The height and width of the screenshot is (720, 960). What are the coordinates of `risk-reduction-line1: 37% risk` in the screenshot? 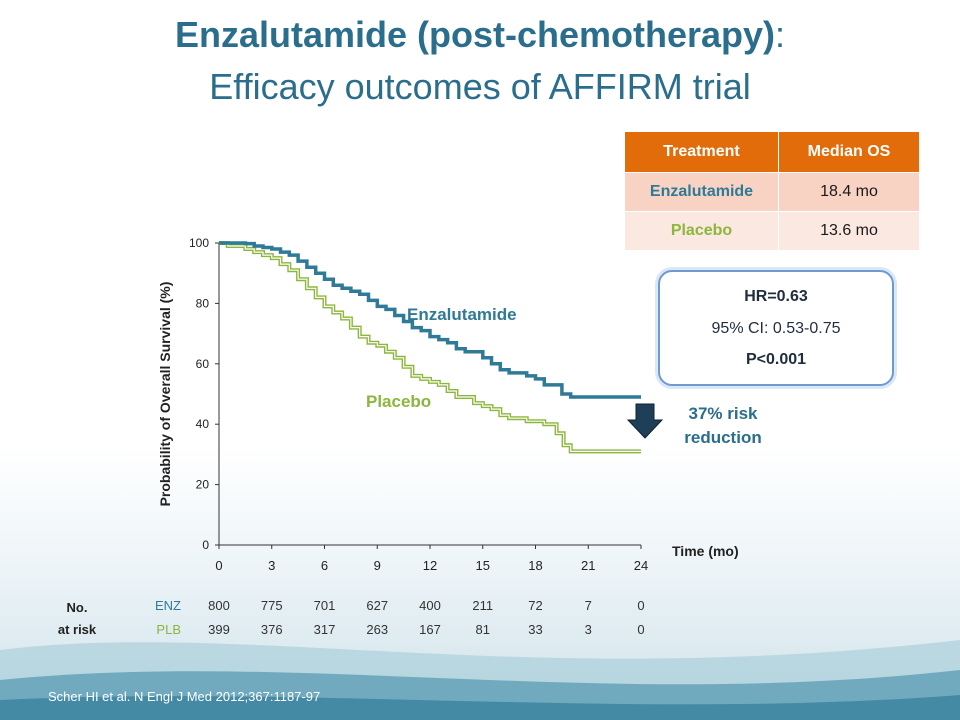 It's located at (723, 413).